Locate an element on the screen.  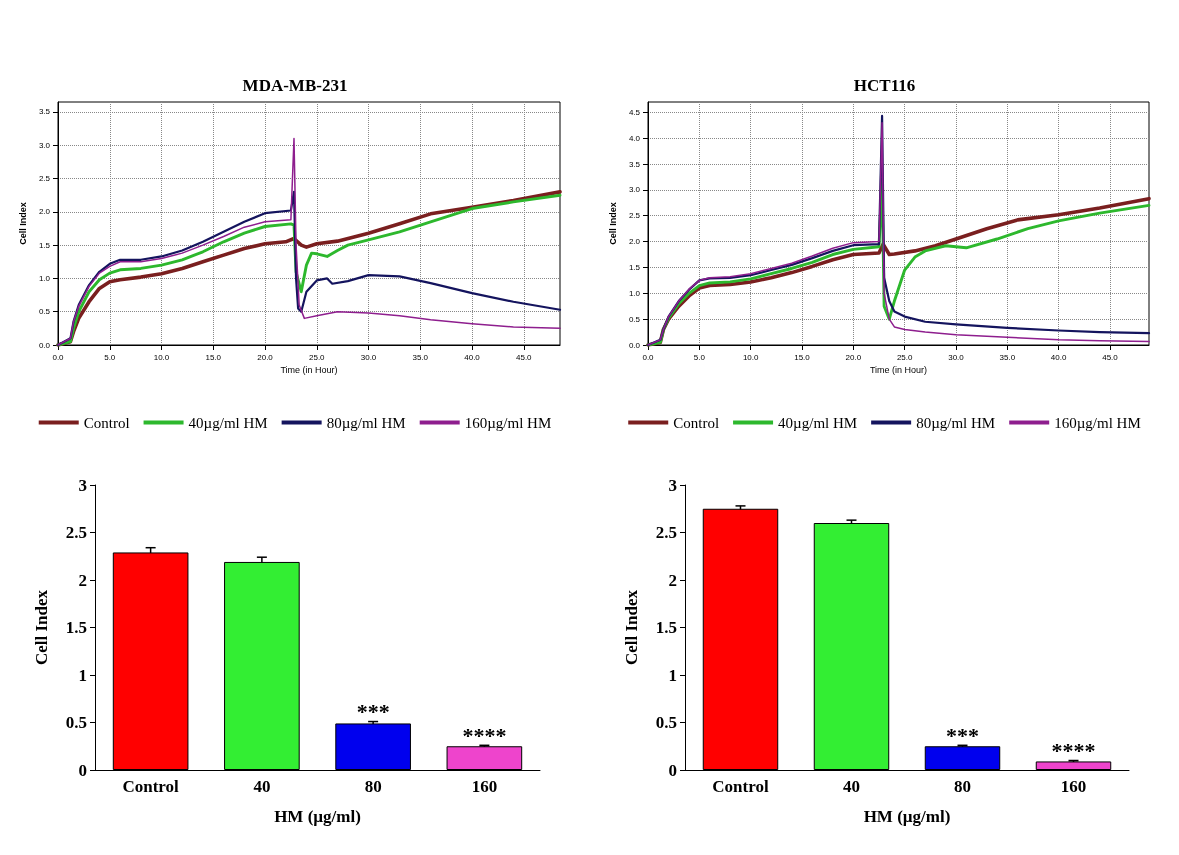
y-tick-label: 4.0 is located at coordinates (634, 138).